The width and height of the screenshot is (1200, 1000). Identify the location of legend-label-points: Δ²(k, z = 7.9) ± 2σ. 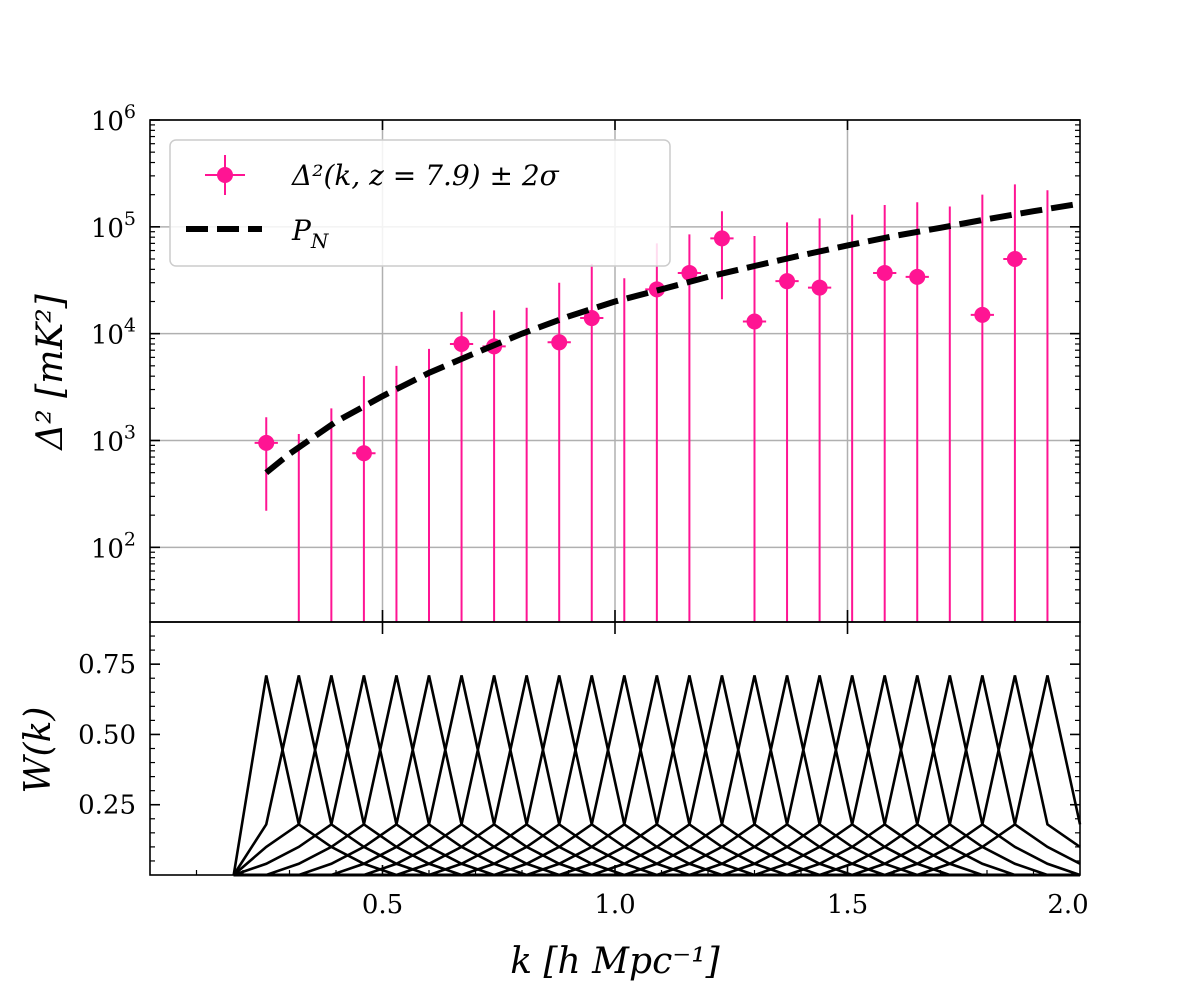
(425, 175).